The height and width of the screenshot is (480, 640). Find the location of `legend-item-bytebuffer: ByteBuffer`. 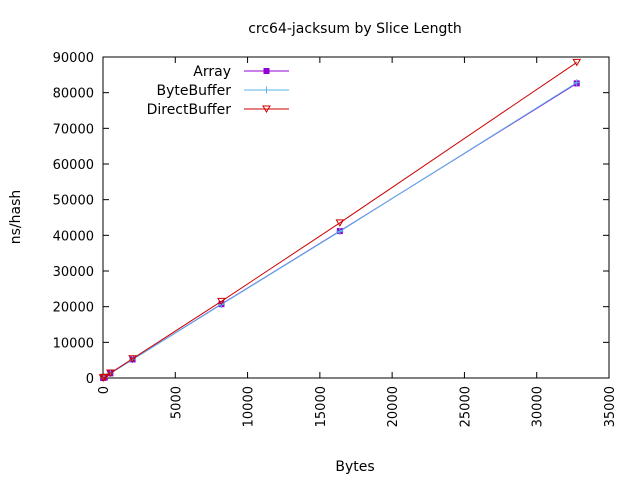

legend-item-bytebuffer: ByteBuffer is located at coordinates (223, 91).